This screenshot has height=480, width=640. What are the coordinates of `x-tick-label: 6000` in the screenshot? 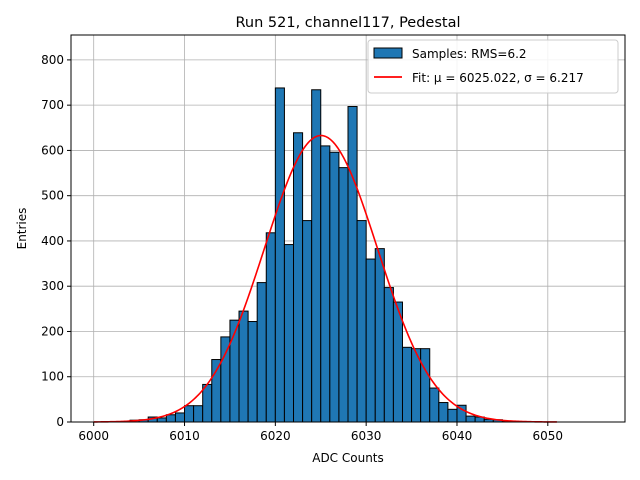 It's located at (93, 436).